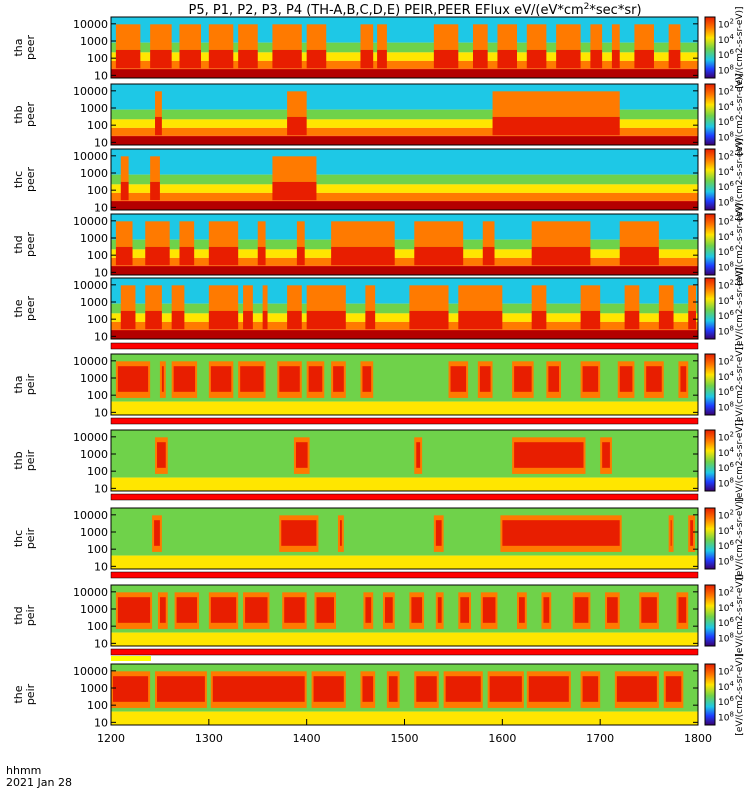  What do you see at coordinates (726, 236) in the screenshot?
I see `colorbar-tick-label: 10⁴` at bounding box center [726, 236].